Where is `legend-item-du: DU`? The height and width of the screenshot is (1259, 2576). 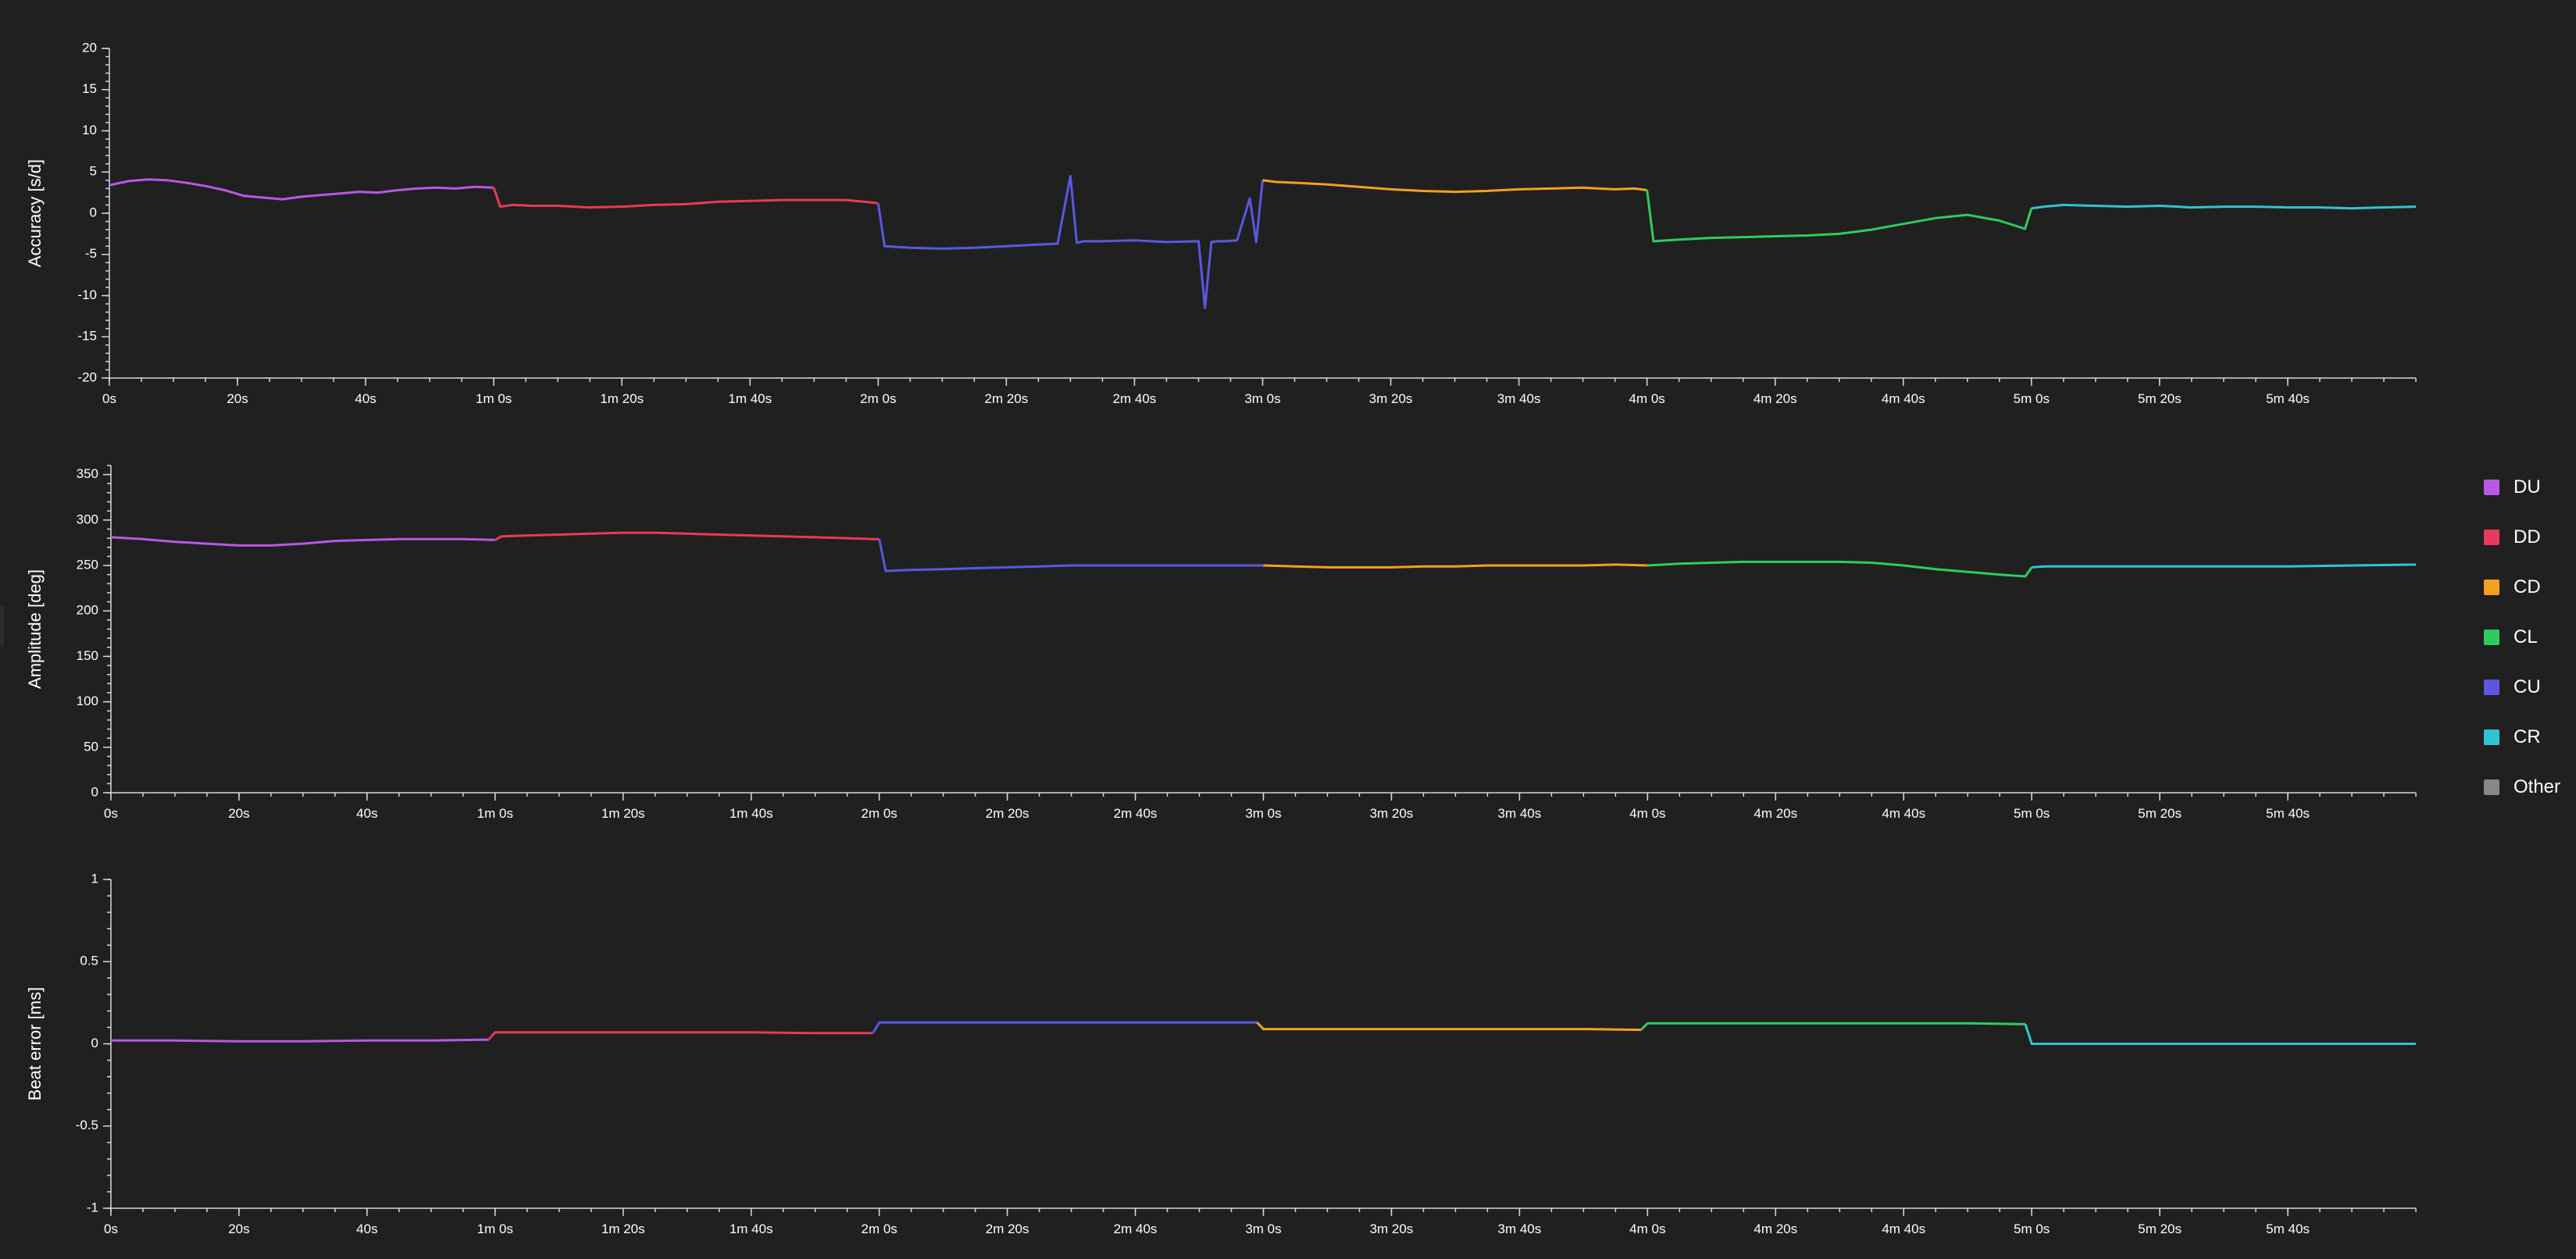 legend-item-du: DU is located at coordinates (2522, 487).